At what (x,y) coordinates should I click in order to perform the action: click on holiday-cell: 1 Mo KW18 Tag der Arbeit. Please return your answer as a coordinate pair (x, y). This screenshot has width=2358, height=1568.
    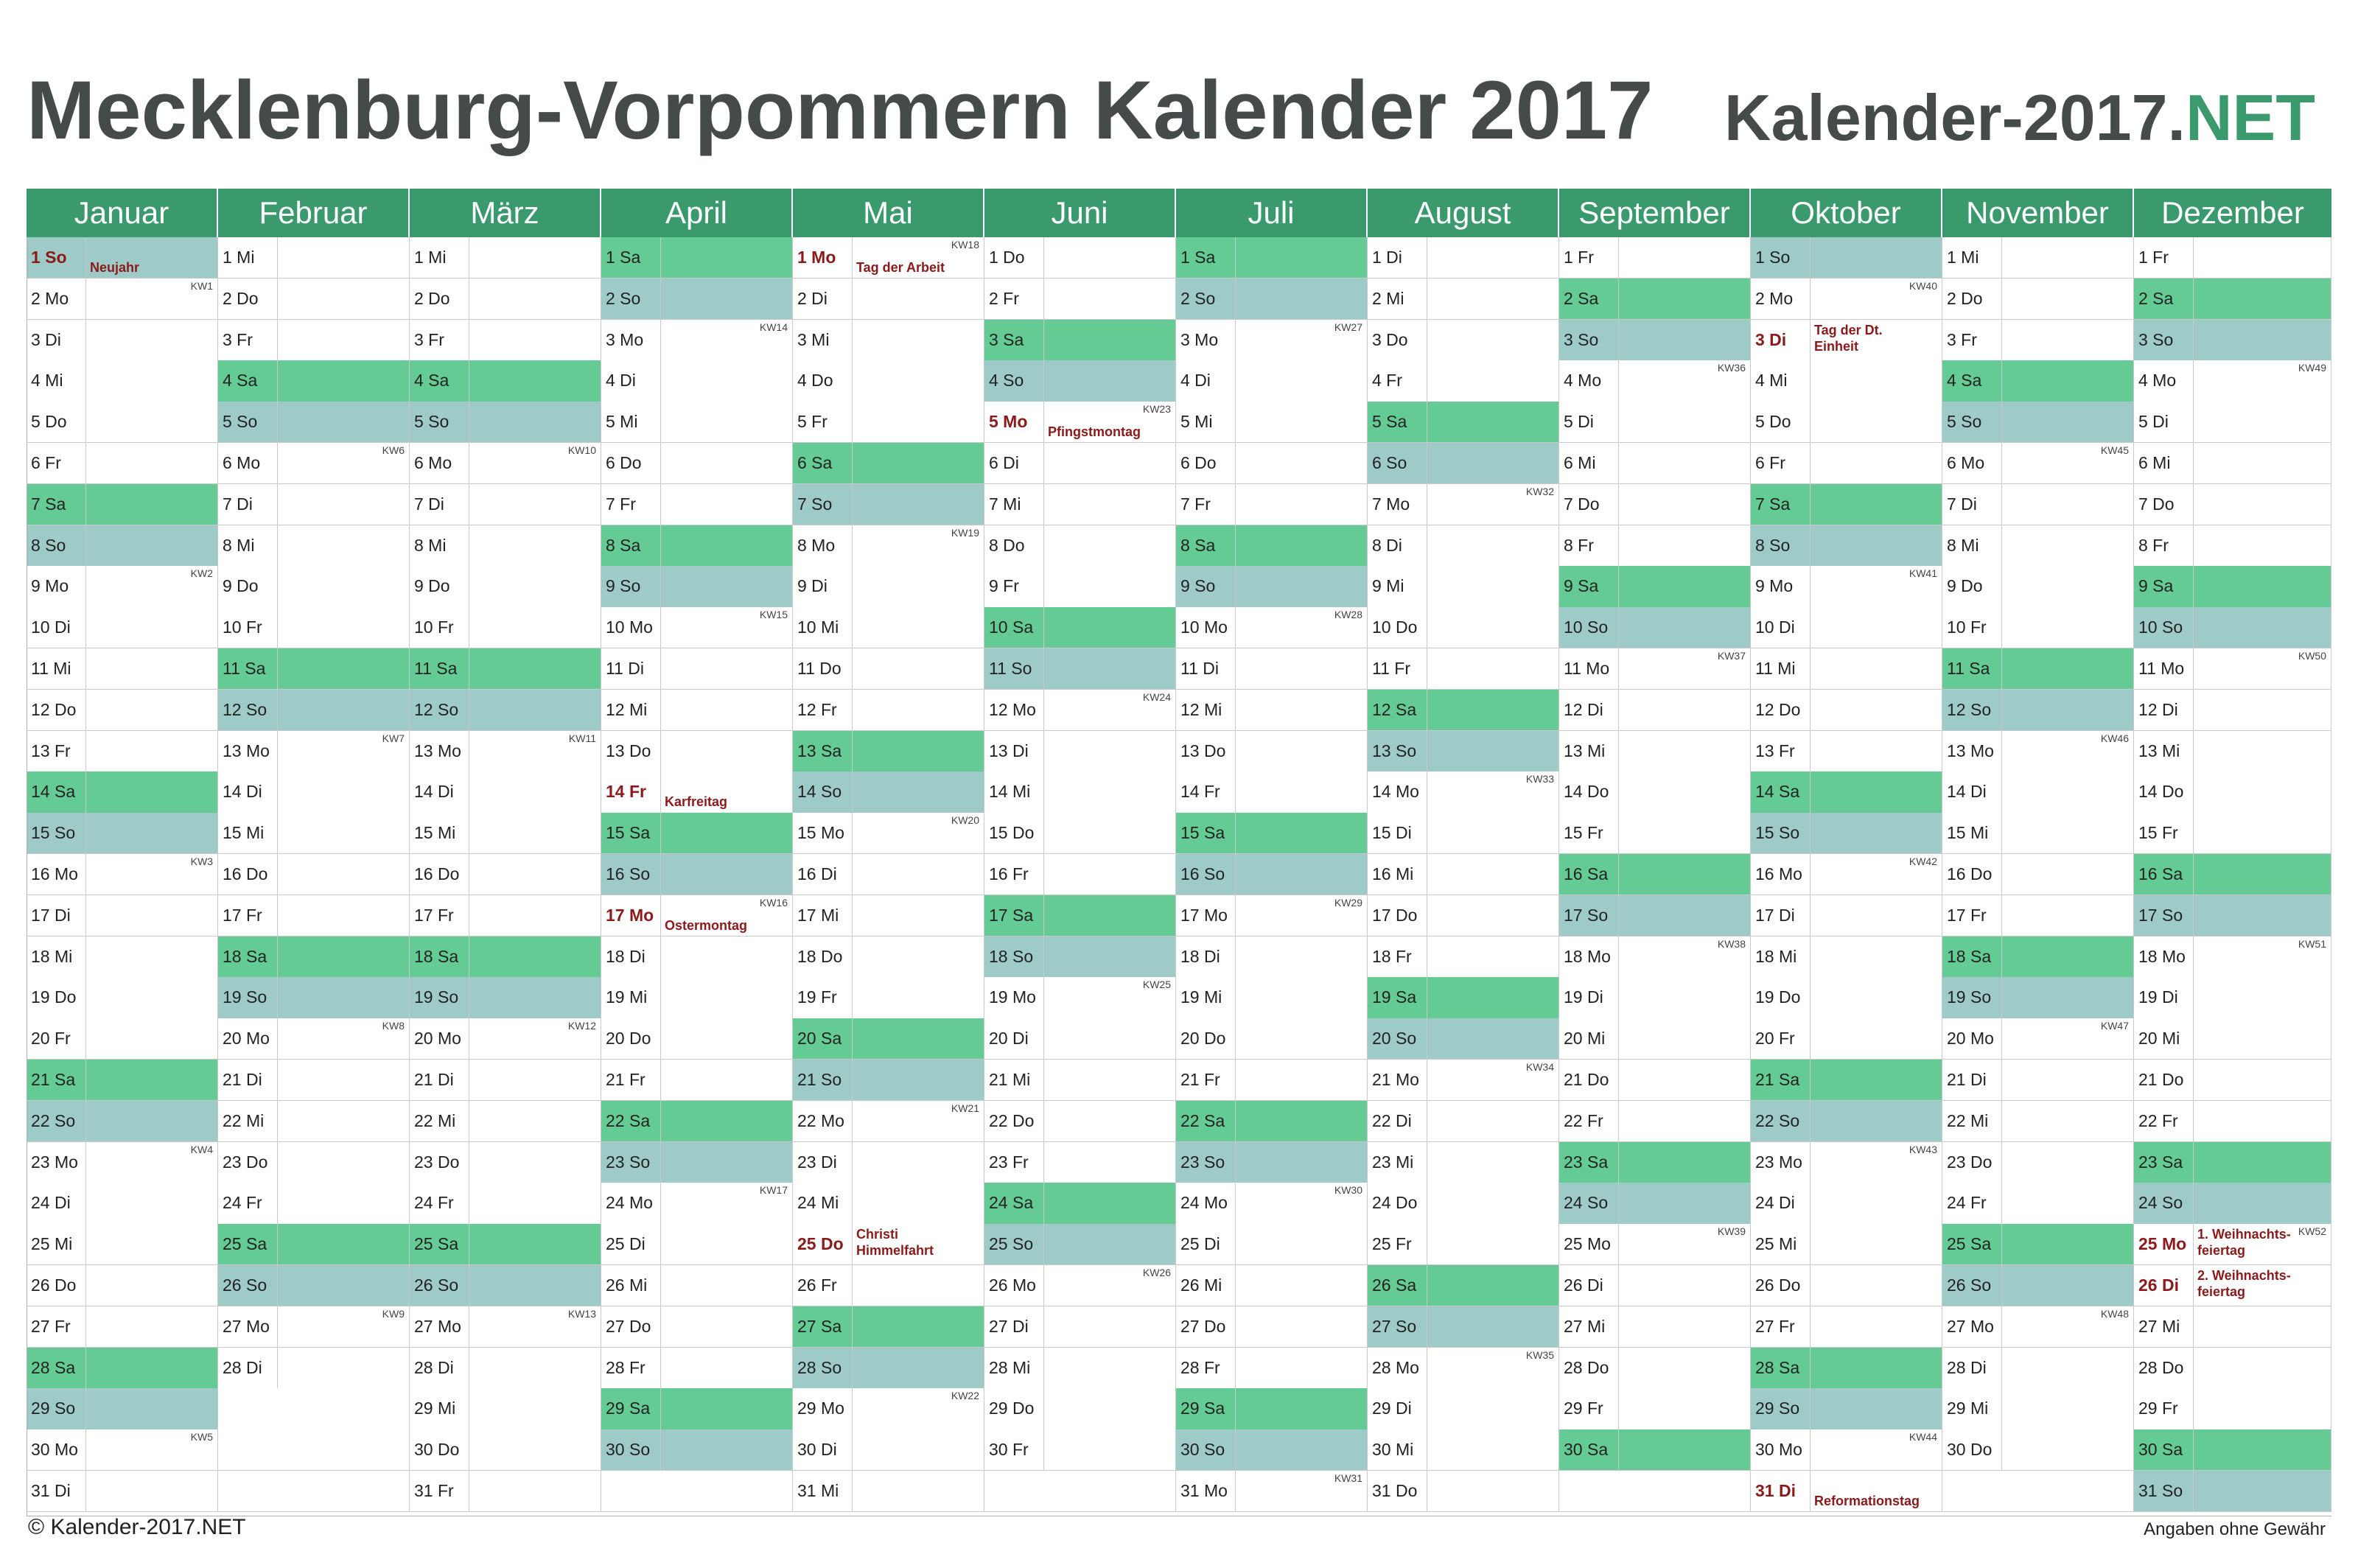
    Looking at the image, I should click on (888, 258).